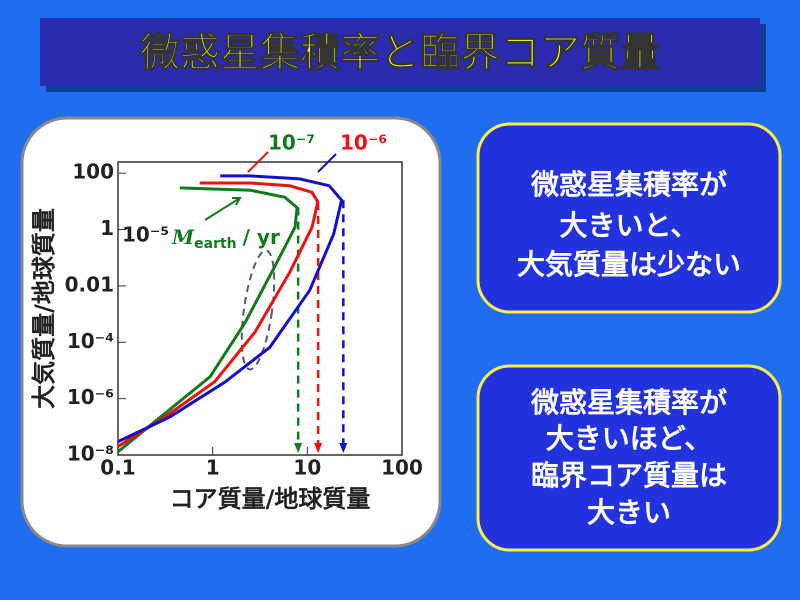 The width and height of the screenshot is (800, 600). What do you see at coordinates (215, 244) in the screenshot?
I see `unit-subscript: earth` at bounding box center [215, 244].